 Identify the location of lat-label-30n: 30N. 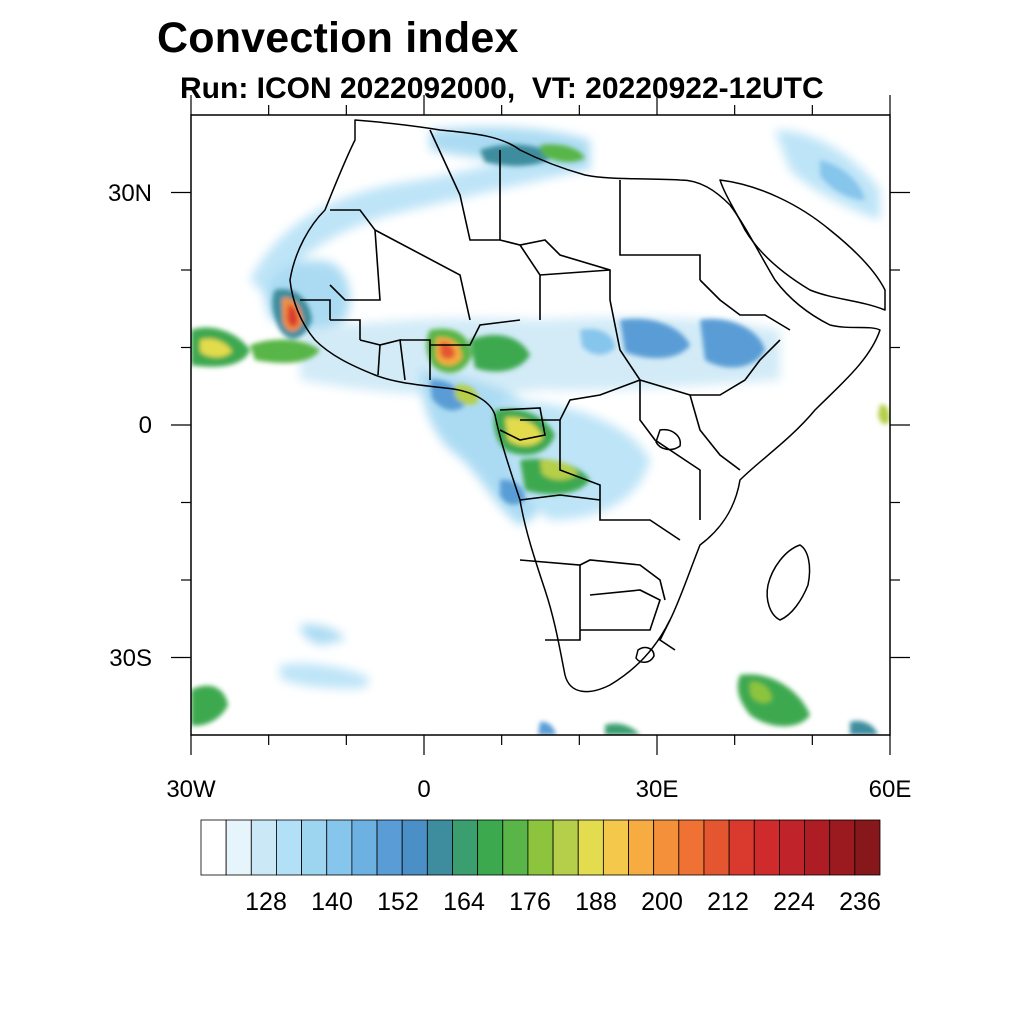
(129, 193).